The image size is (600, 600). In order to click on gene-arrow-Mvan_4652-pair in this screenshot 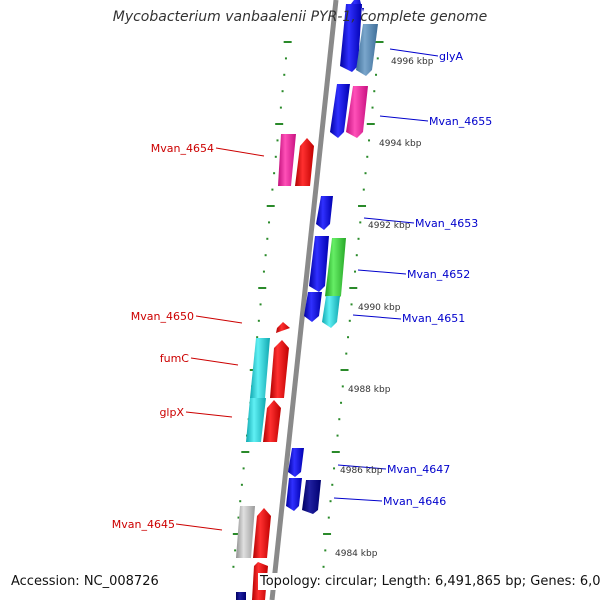, I will do `click(335, 270)`.